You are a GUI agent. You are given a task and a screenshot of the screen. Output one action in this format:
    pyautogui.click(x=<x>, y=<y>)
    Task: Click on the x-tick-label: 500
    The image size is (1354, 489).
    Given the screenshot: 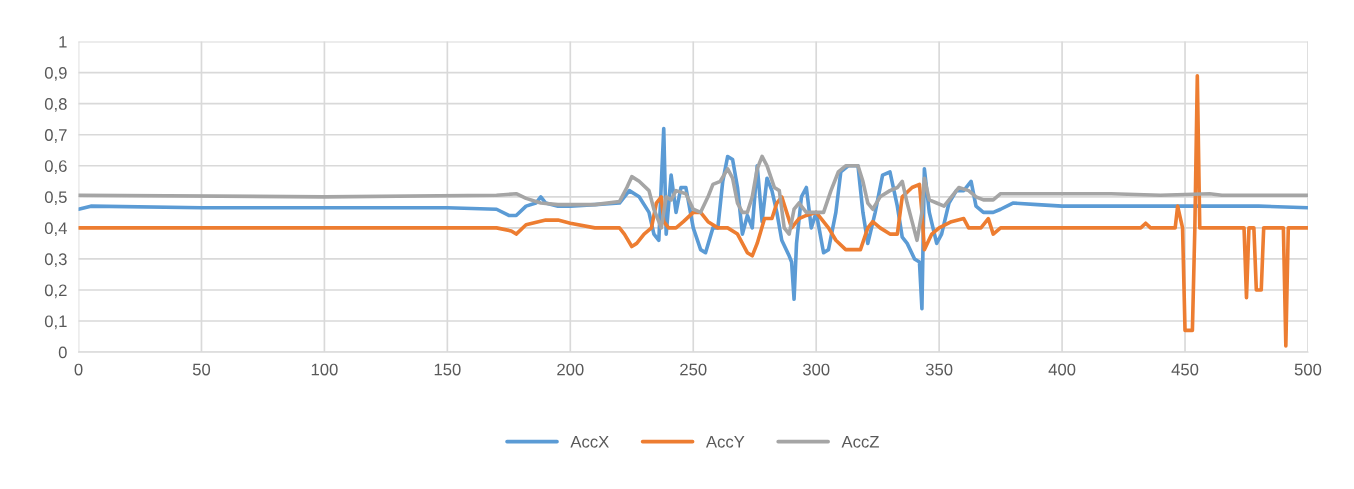 What is the action you would take?
    pyautogui.click(x=1308, y=369)
    